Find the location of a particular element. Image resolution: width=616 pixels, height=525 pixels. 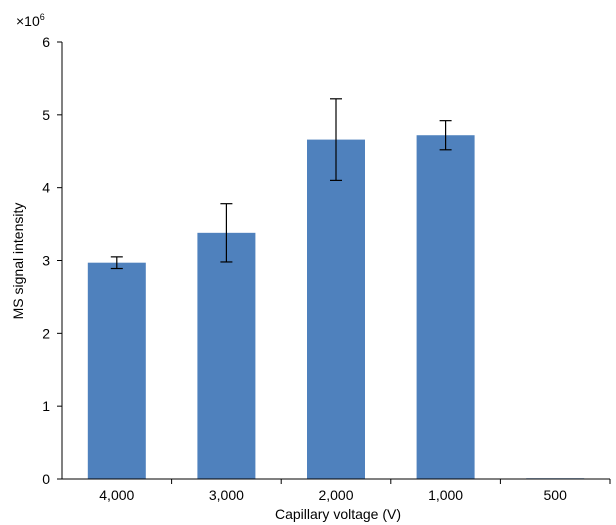

y-tick-label: 4 is located at coordinates (46, 188).